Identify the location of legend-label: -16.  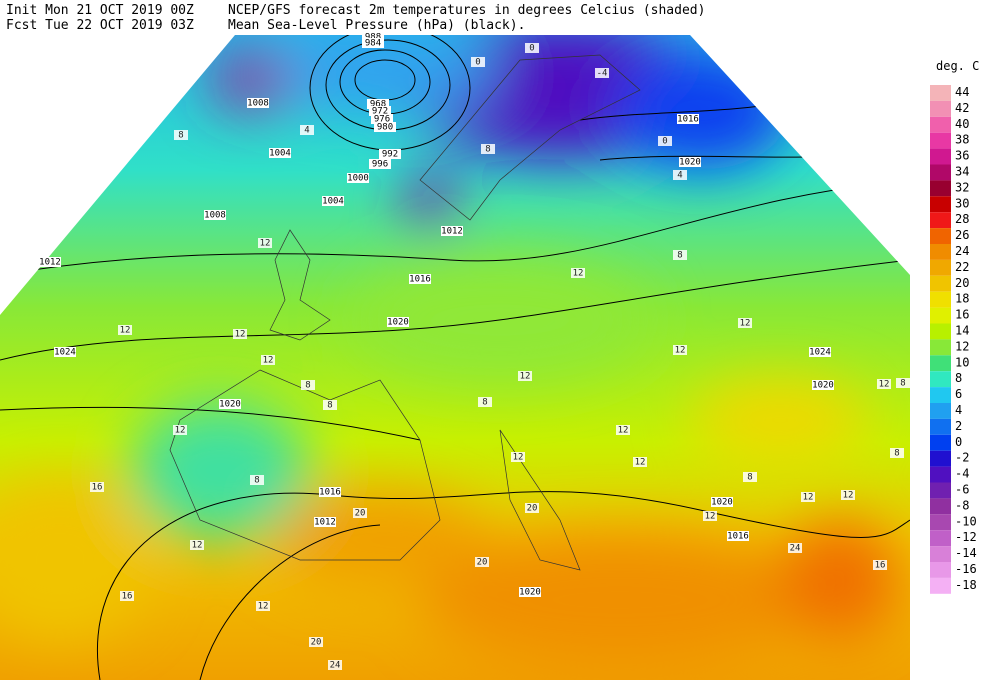
(966, 569).